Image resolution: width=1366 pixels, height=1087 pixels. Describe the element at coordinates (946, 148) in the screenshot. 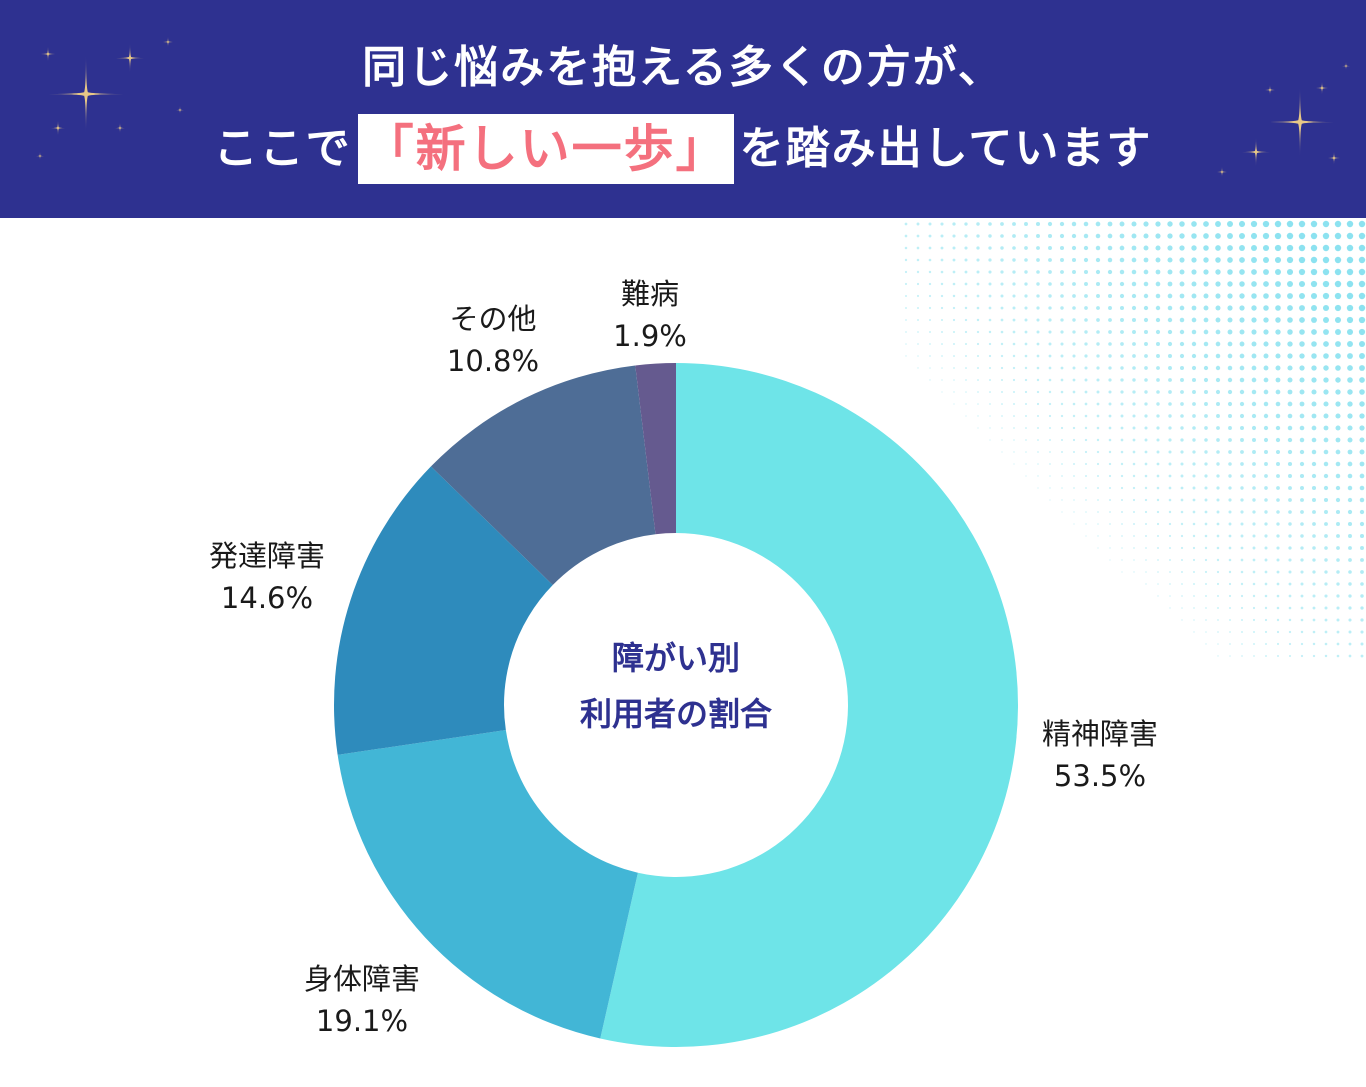

I see `headline-suffix: を踏み出しています` at that location.